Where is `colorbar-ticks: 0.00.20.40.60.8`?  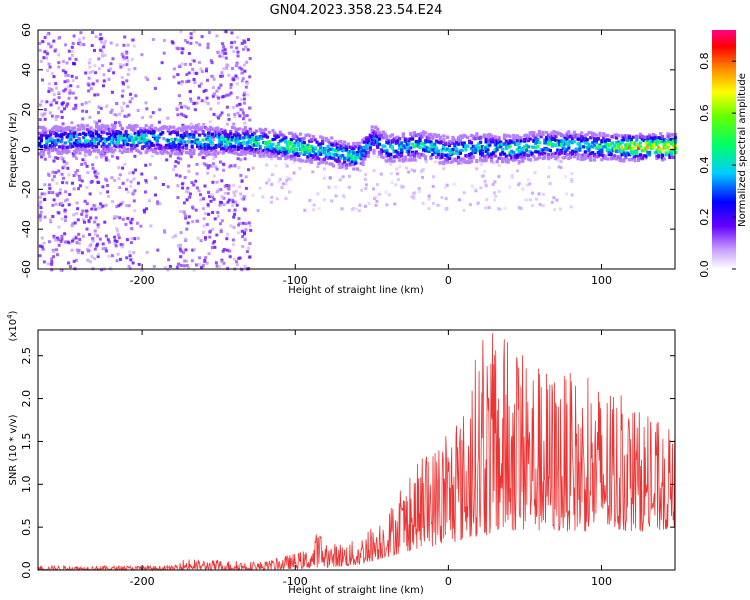
colorbar-ticks: 0.00.20.40.60.8 is located at coordinates (717, 165).